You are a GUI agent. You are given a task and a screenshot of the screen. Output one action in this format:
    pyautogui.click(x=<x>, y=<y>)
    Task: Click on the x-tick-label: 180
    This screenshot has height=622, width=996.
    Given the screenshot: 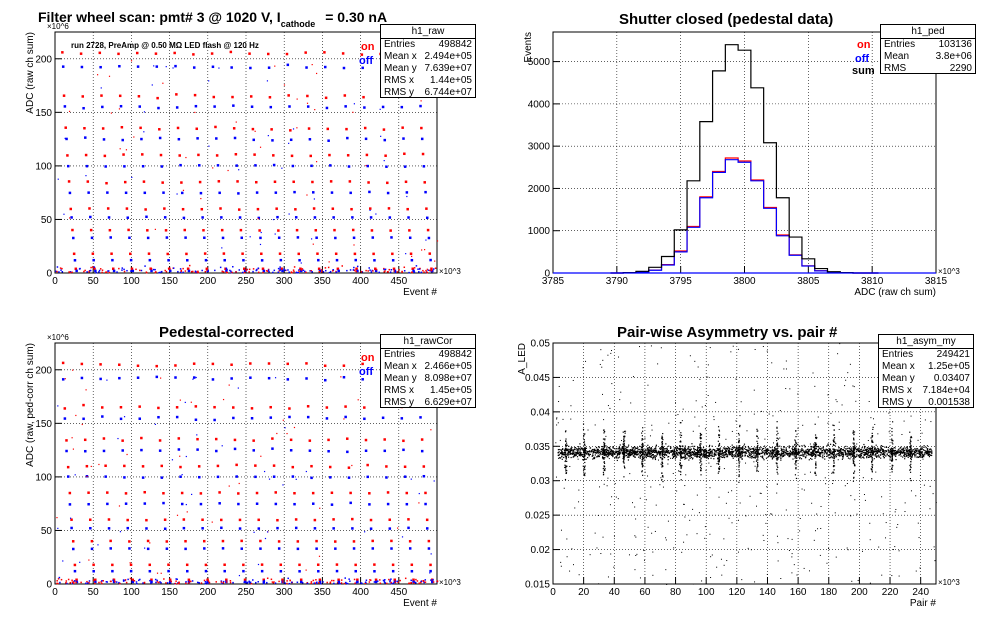 What is the action you would take?
    pyautogui.click(x=828, y=592)
    